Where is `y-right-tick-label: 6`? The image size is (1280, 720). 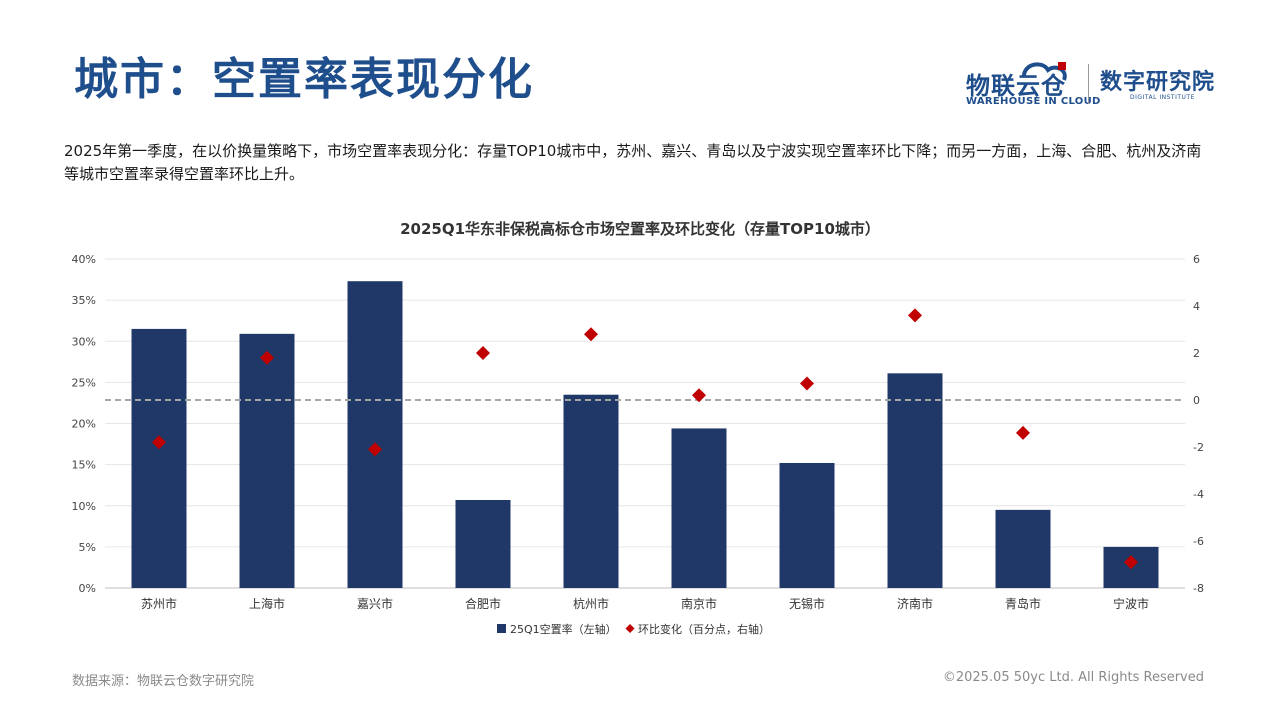
y-right-tick-label: 6 is located at coordinates (1196, 259).